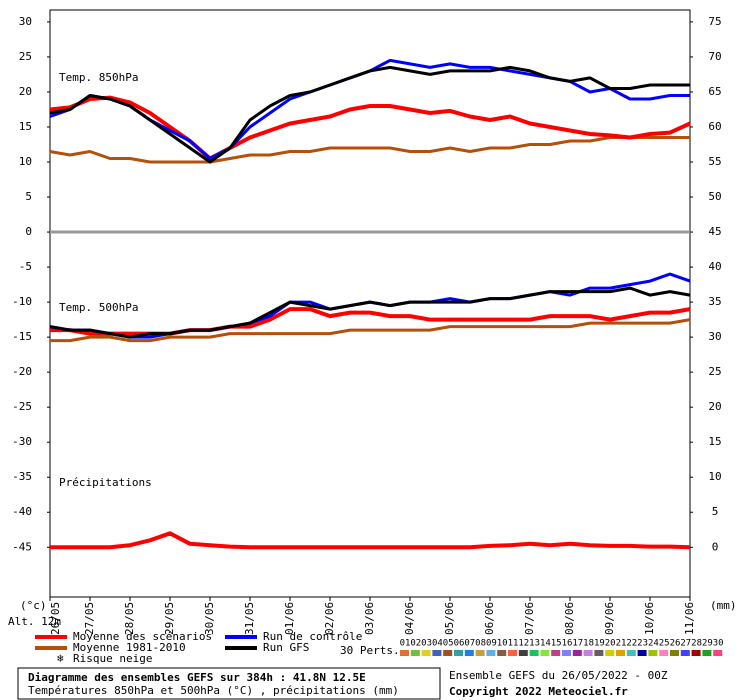 Image resolution: width=740 pixels, height=700 pixels. I want to click on pert-label: 22, so click(631, 644).